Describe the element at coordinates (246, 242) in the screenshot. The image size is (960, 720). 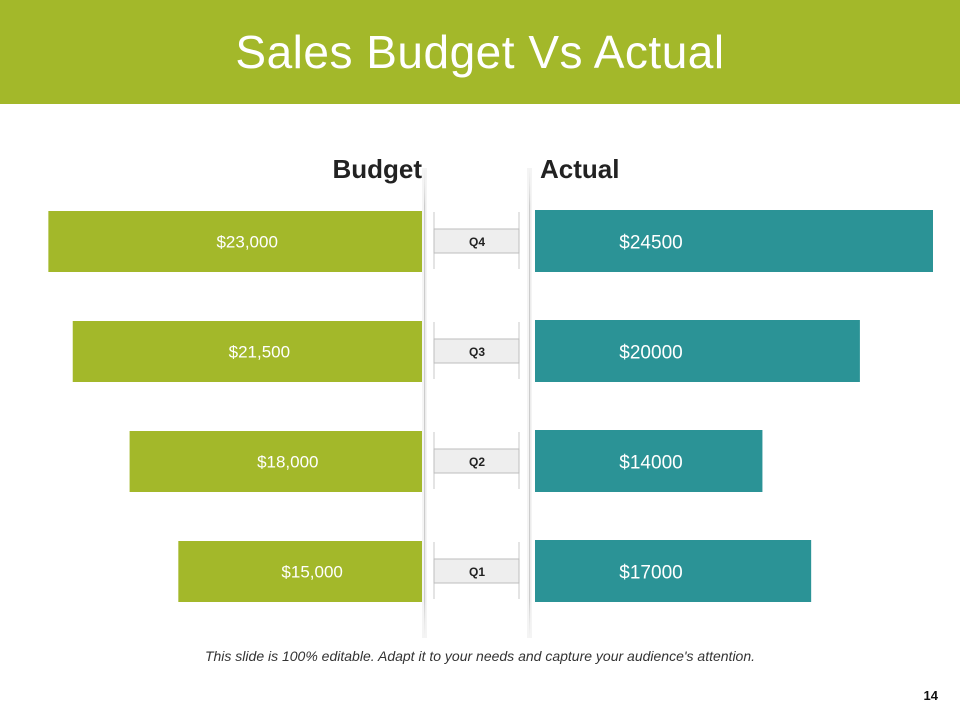
I see `budget-value-label: $23,000` at that location.